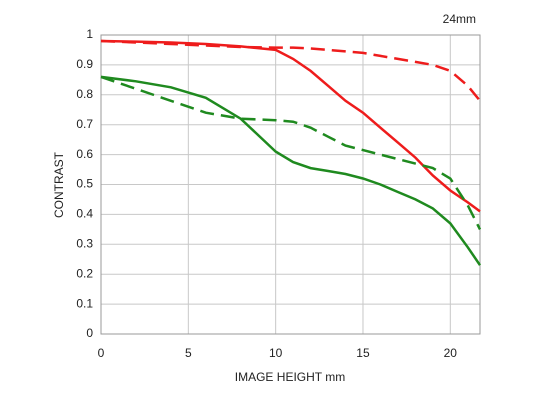  What do you see at coordinates (188, 353) in the screenshot?
I see `x-tick-label: 5` at bounding box center [188, 353].